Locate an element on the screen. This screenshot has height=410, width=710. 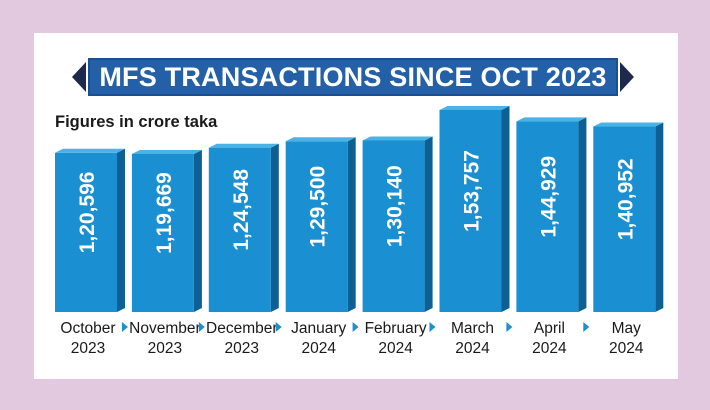
category-label-month: December is located at coordinates (242, 328).